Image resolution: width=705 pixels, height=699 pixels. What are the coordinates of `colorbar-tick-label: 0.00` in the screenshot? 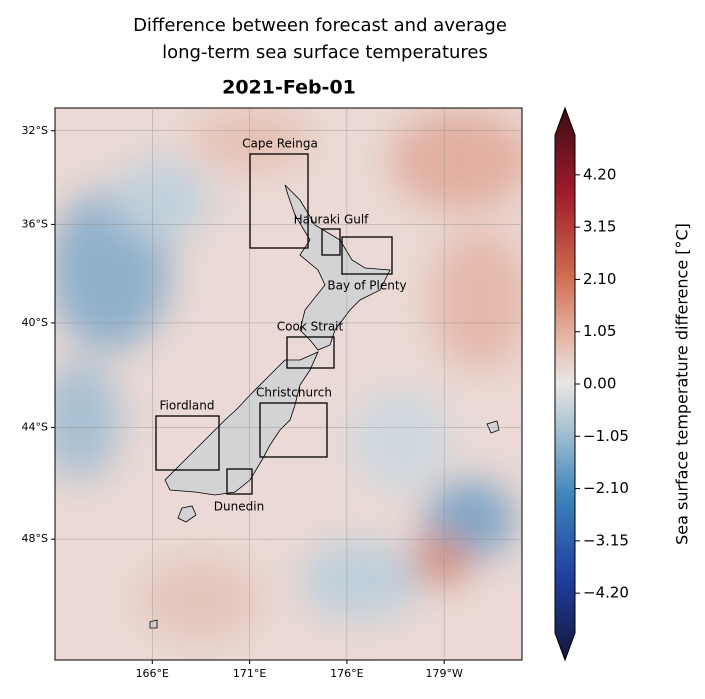 It's located at (599, 384).